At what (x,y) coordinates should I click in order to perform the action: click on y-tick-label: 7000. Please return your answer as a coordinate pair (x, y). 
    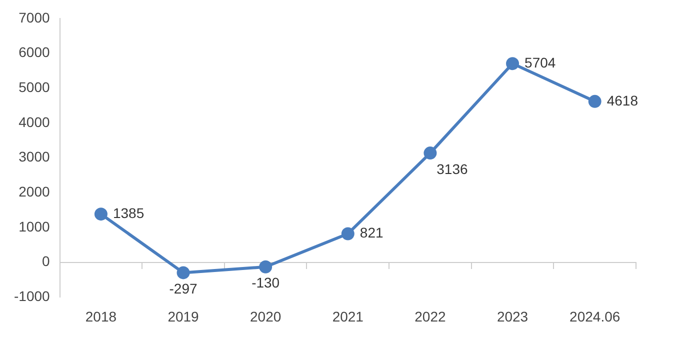
    Looking at the image, I should click on (34, 17).